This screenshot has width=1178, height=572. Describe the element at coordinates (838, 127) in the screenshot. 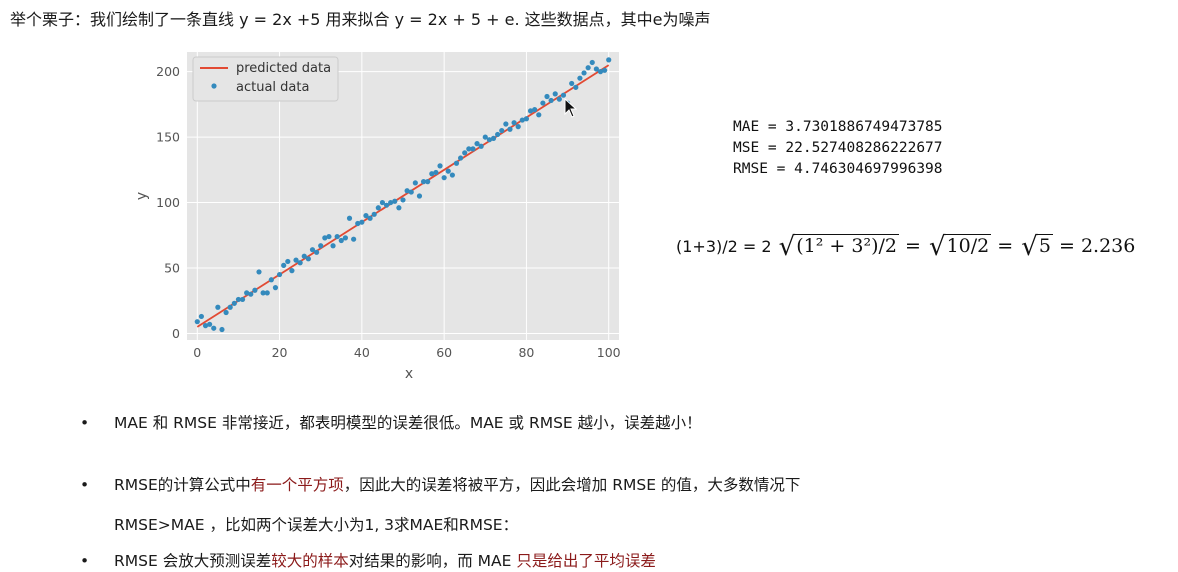

I see `mae-line: MAE = 3.7301886749473785` at that location.